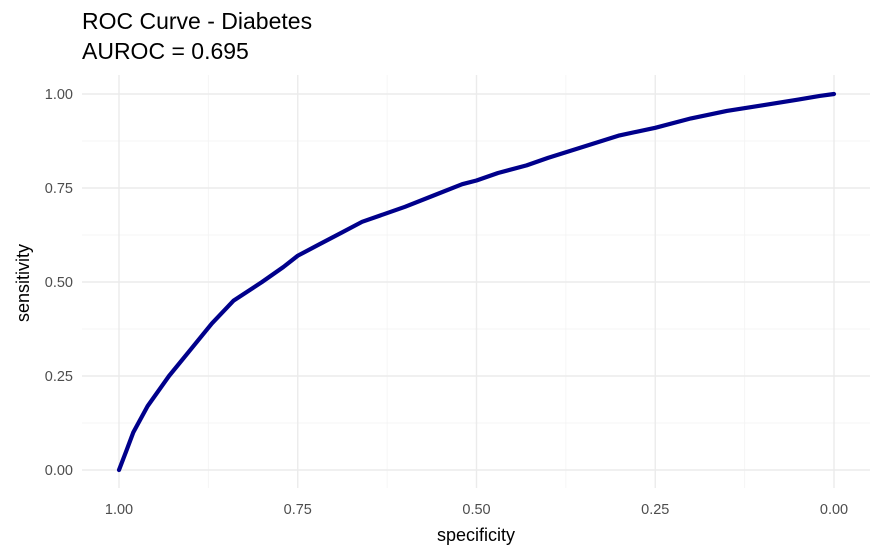 This screenshot has height=556, width=882. What do you see at coordinates (59, 95) in the screenshot?
I see `y-tick-label: 1.00` at bounding box center [59, 95].